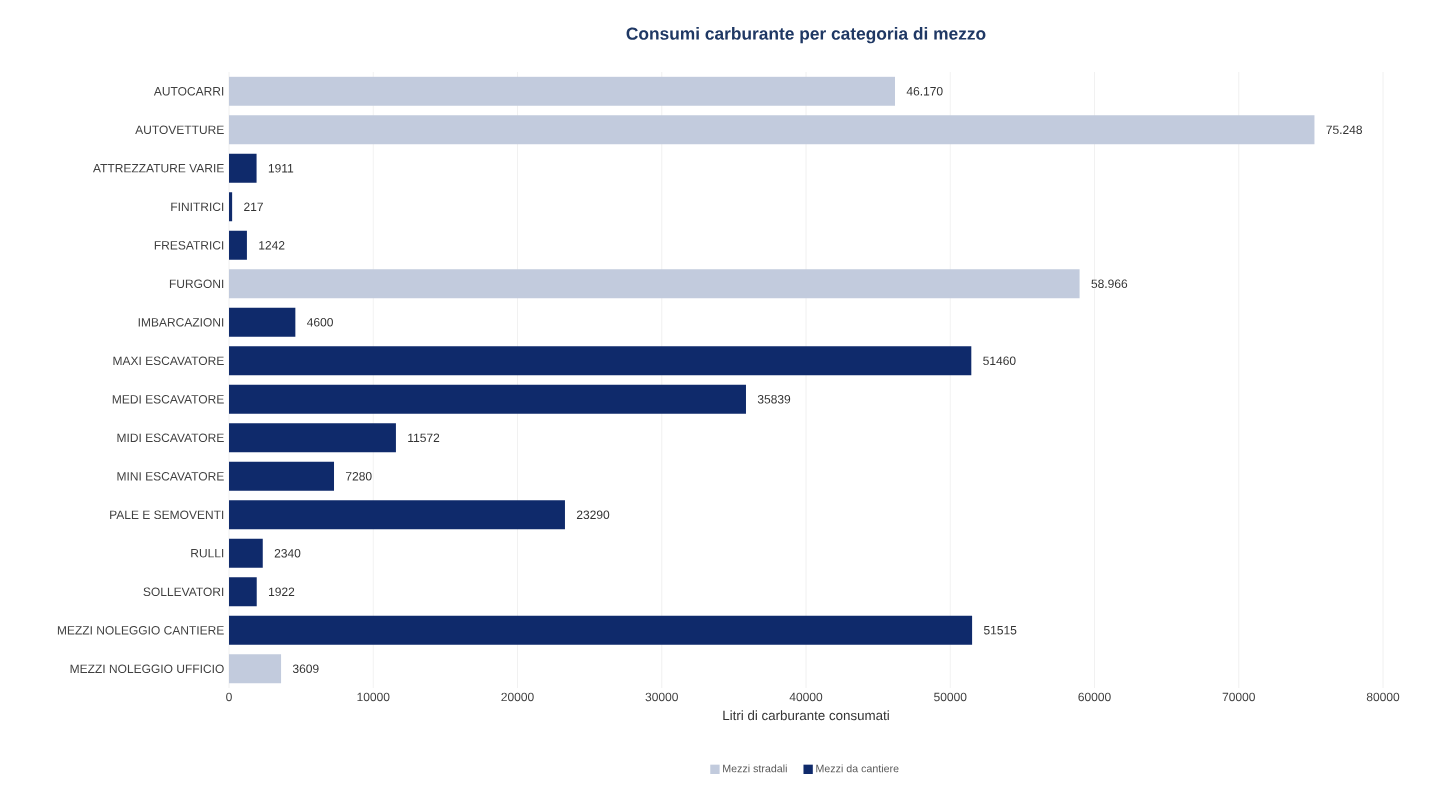  I want to click on data-label: 2340, so click(287, 553).